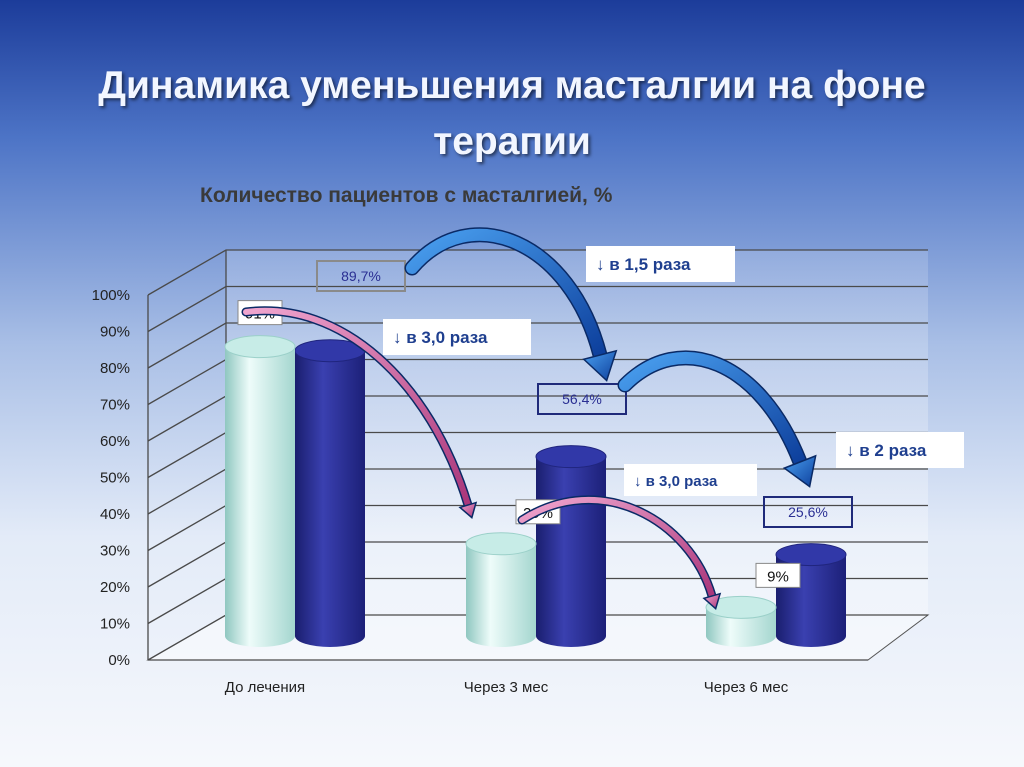 The height and width of the screenshot is (767, 1024). Describe the element at coordinates (115, 514) in the screenshot. I see `y-tick-label: 40%` at that location.